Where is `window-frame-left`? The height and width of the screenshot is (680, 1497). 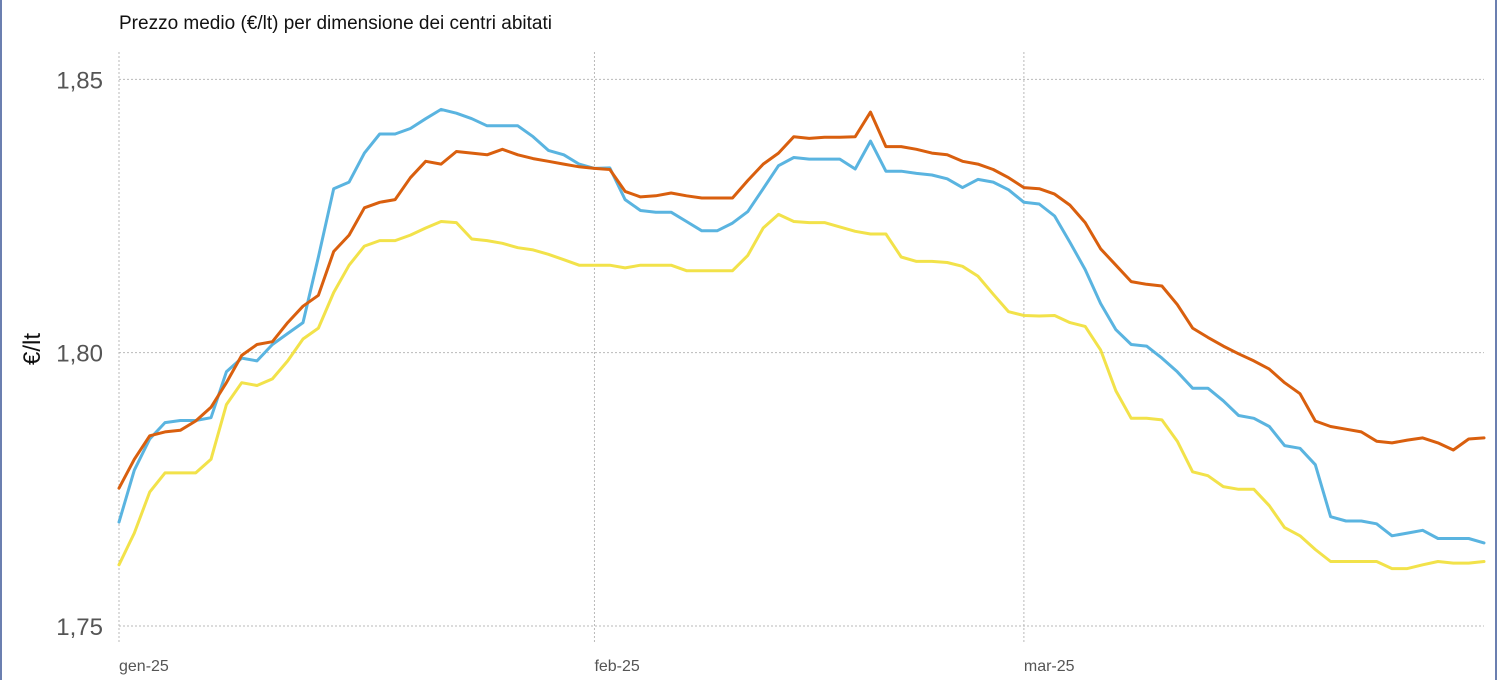
window-frame-left is located at coordinates (1, 340).